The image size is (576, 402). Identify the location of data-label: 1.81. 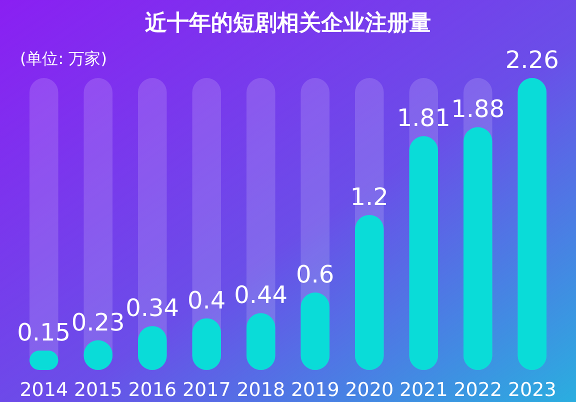
(423, 118).